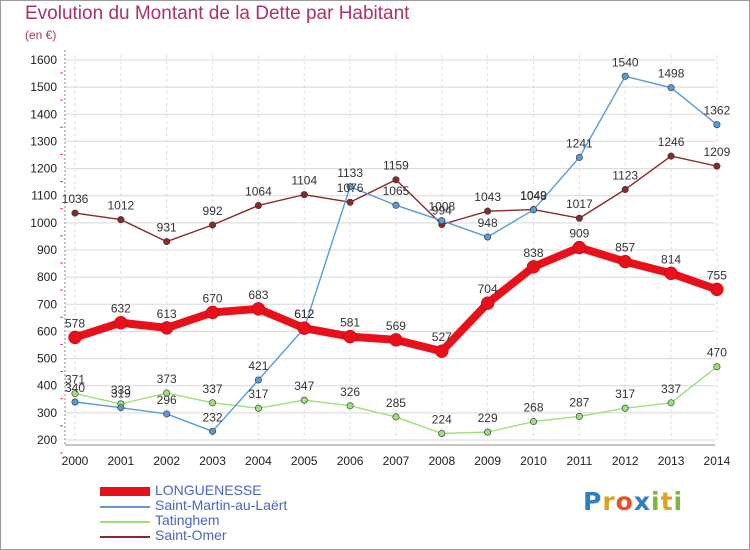 This screenshot has height=550, width=750. What do you see at coordinates (167, 379) in the screenshot?
I see `data-label-tatinghem: 373` at bounding box center [167, 379].